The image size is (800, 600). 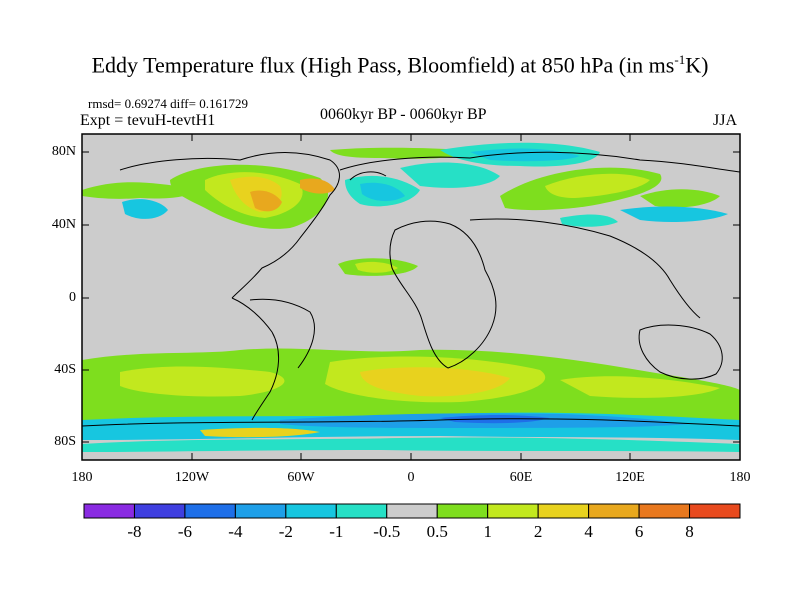 I want to click on colorbar-label: -4, so click(x=235, y=531).